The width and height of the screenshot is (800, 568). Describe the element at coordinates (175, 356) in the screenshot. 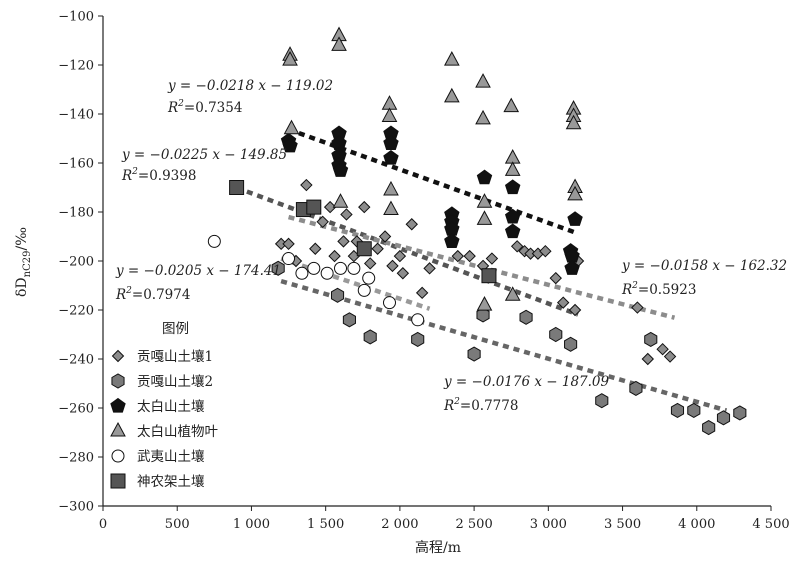

I see `legend-label-1: 贡嘎山土壤1` at that location.